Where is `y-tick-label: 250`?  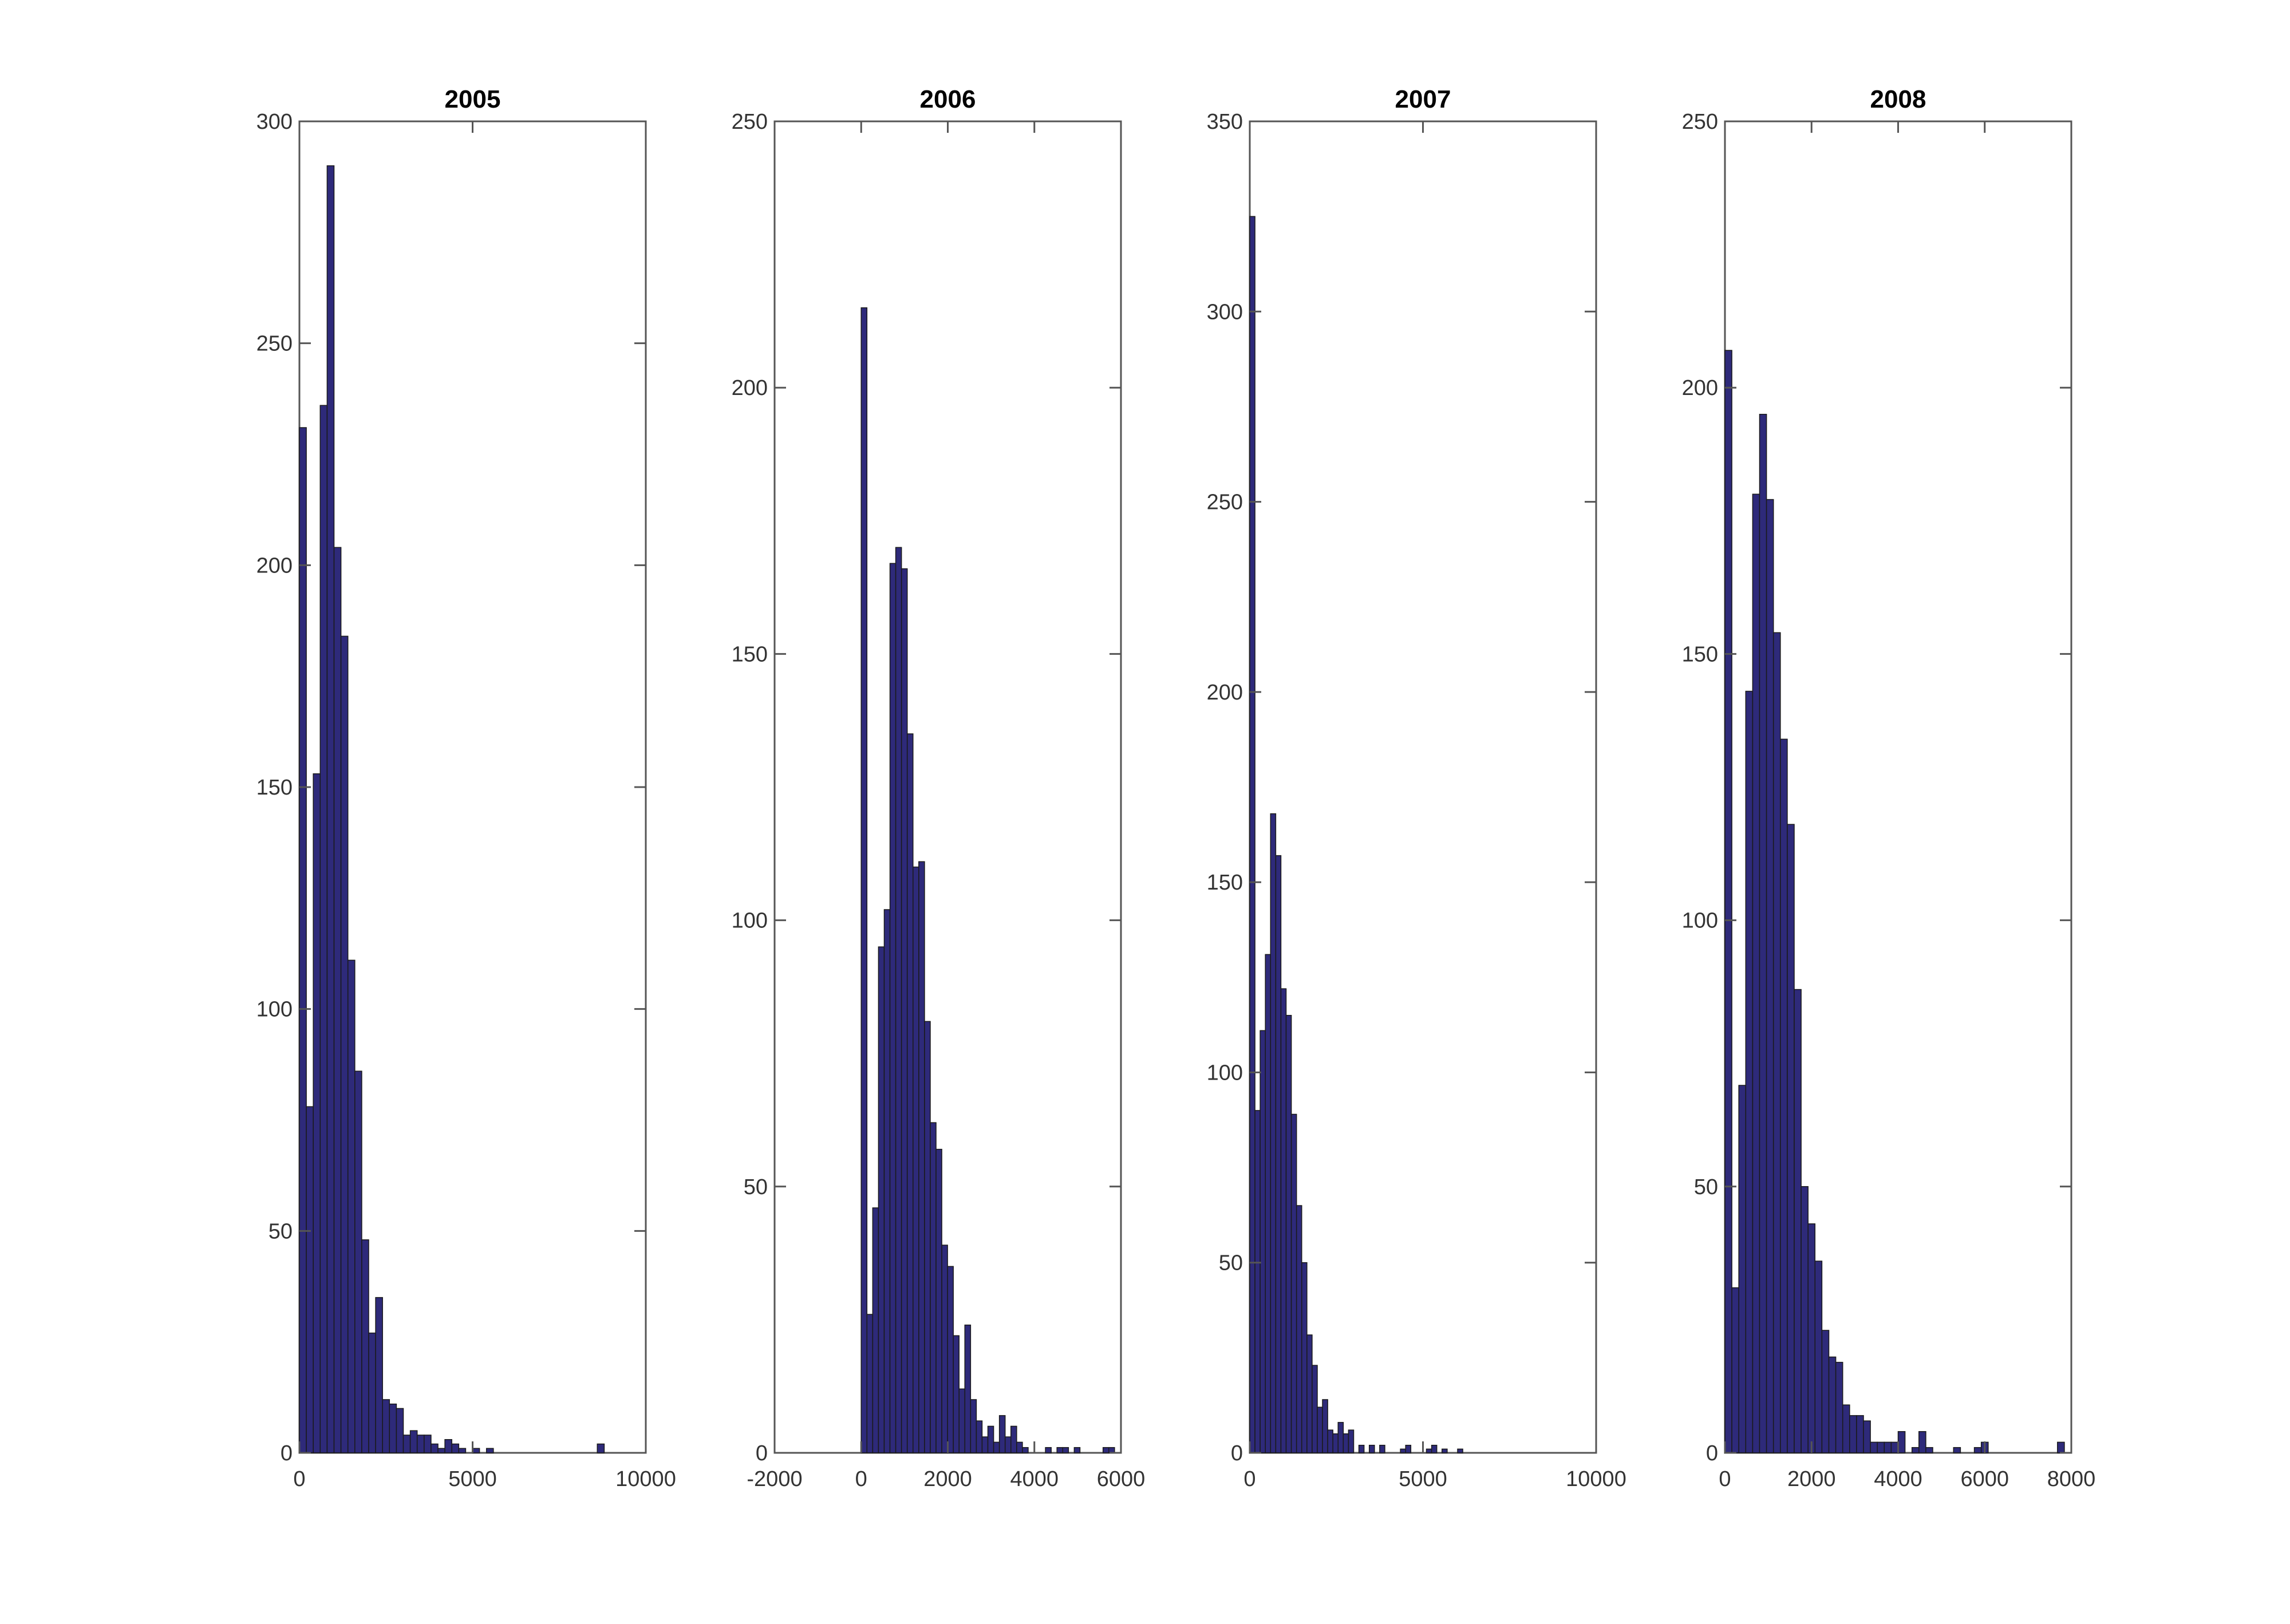
y-tick-label: 250 is located at coordinates (750, 122).